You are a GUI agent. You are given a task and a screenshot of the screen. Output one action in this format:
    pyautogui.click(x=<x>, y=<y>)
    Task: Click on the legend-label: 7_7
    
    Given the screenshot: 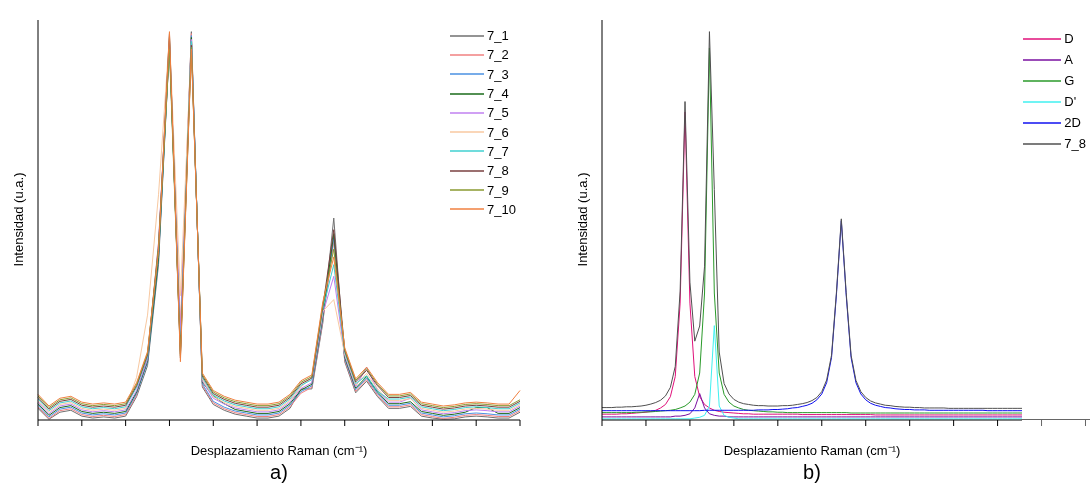 What is the action you would take?
    pyautogui.click(x=498, y=151)
    